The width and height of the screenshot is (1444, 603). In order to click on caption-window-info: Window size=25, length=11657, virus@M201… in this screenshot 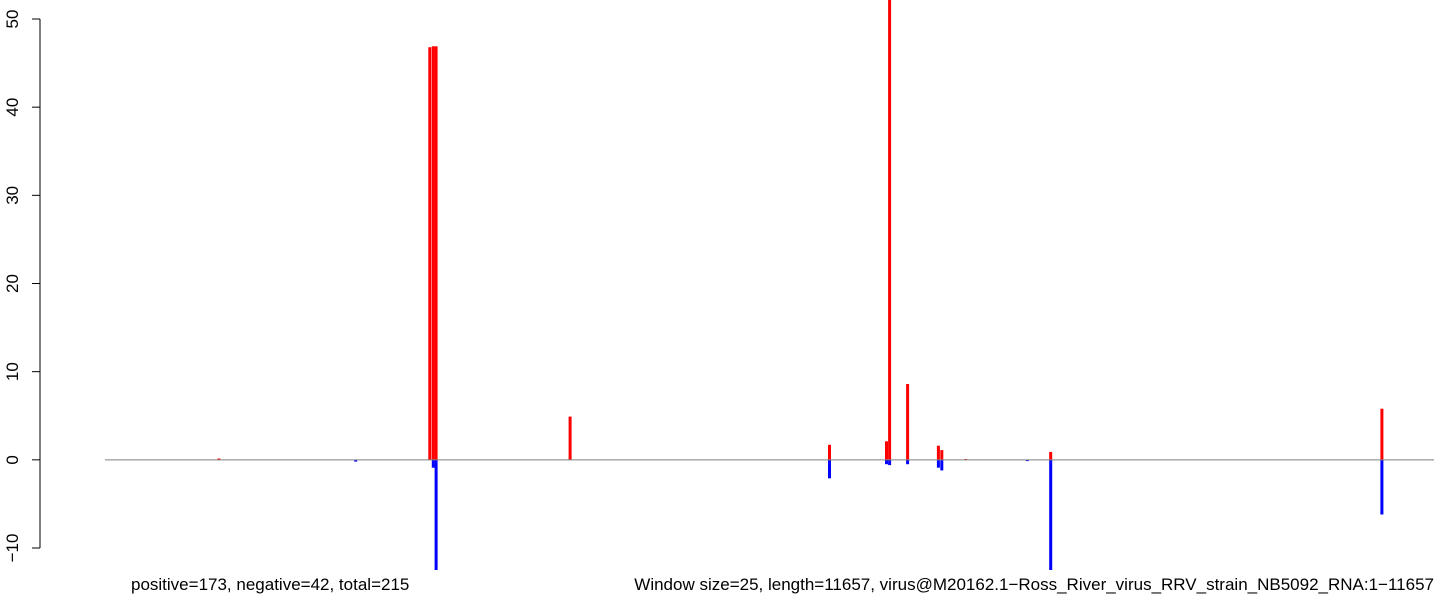, I will do `click(1034, 584)`.